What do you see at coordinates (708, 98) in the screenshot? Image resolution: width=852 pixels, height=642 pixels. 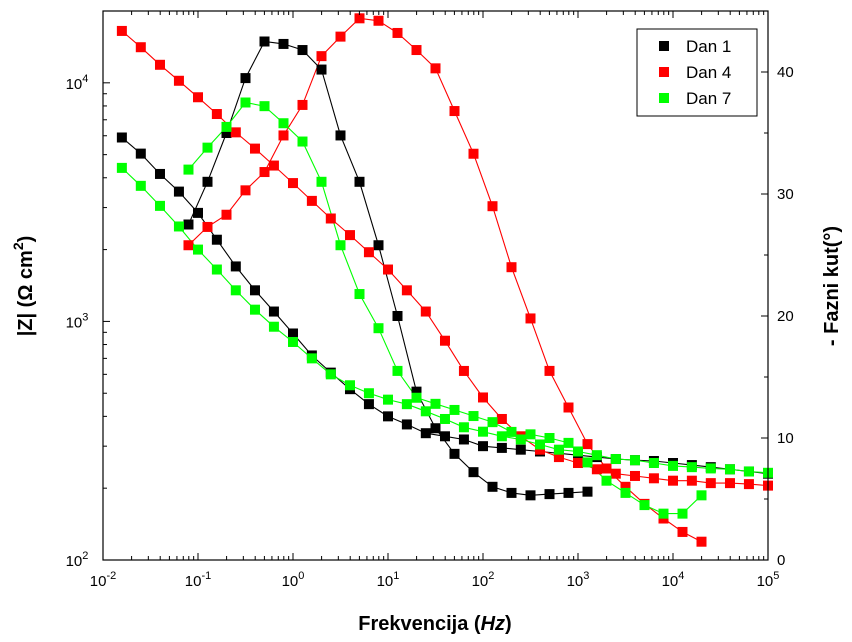 I see `legend-label-dan-7: Dan 7` at bounding box center [708, 98].